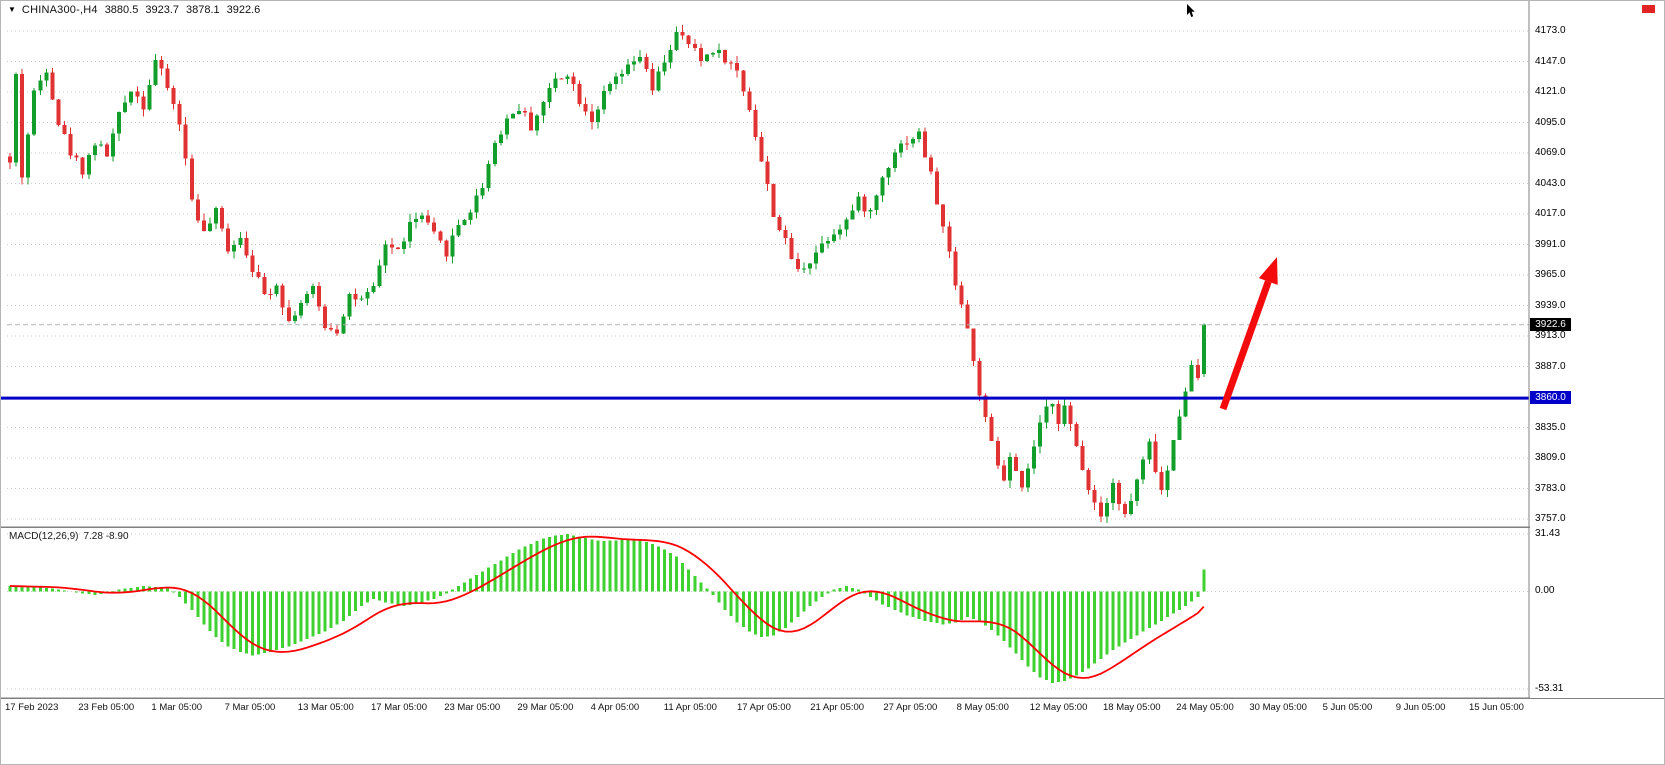 This screenshot has height=765, width=1665. I want to click on ohlc-low-value: 3878.1, so click(203, 10).